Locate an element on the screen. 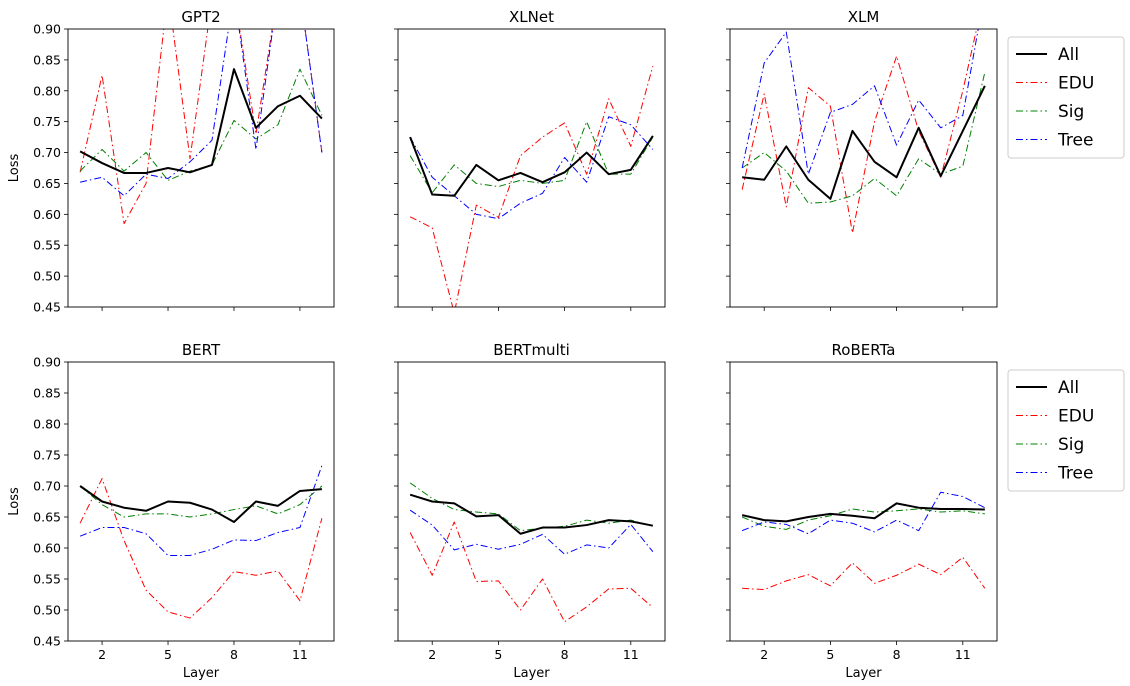  panel-bertmulti: BERTmulti 2 5 8 11 Layer is located at coordinates (530, 511).